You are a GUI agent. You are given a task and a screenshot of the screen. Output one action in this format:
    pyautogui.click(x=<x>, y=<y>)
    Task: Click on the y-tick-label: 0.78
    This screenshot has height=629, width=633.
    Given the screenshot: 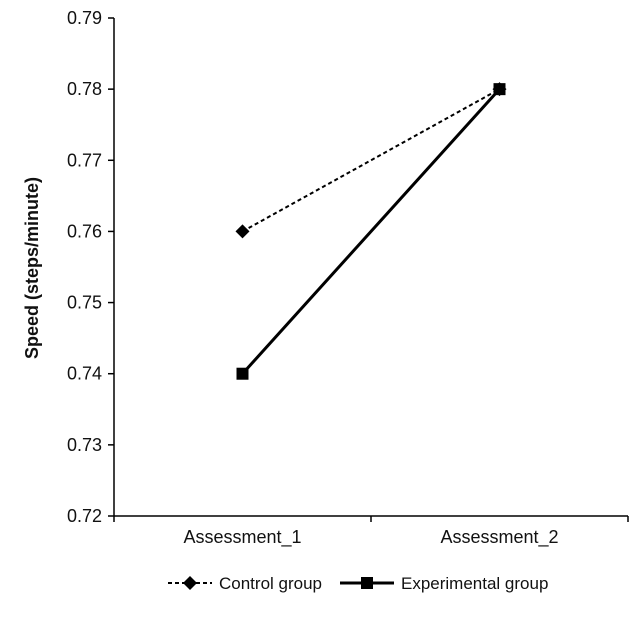 What is the action you would take?
    pyautogui.click(x=84, y=89)
    